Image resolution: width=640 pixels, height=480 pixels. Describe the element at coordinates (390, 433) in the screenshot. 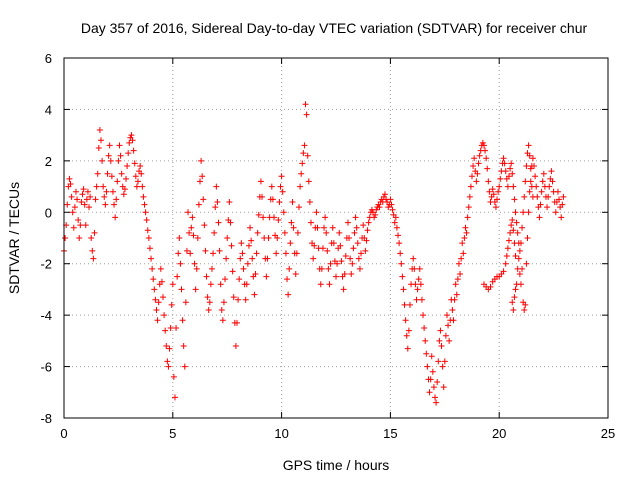

I see `x-tick-label: 15` at that location.